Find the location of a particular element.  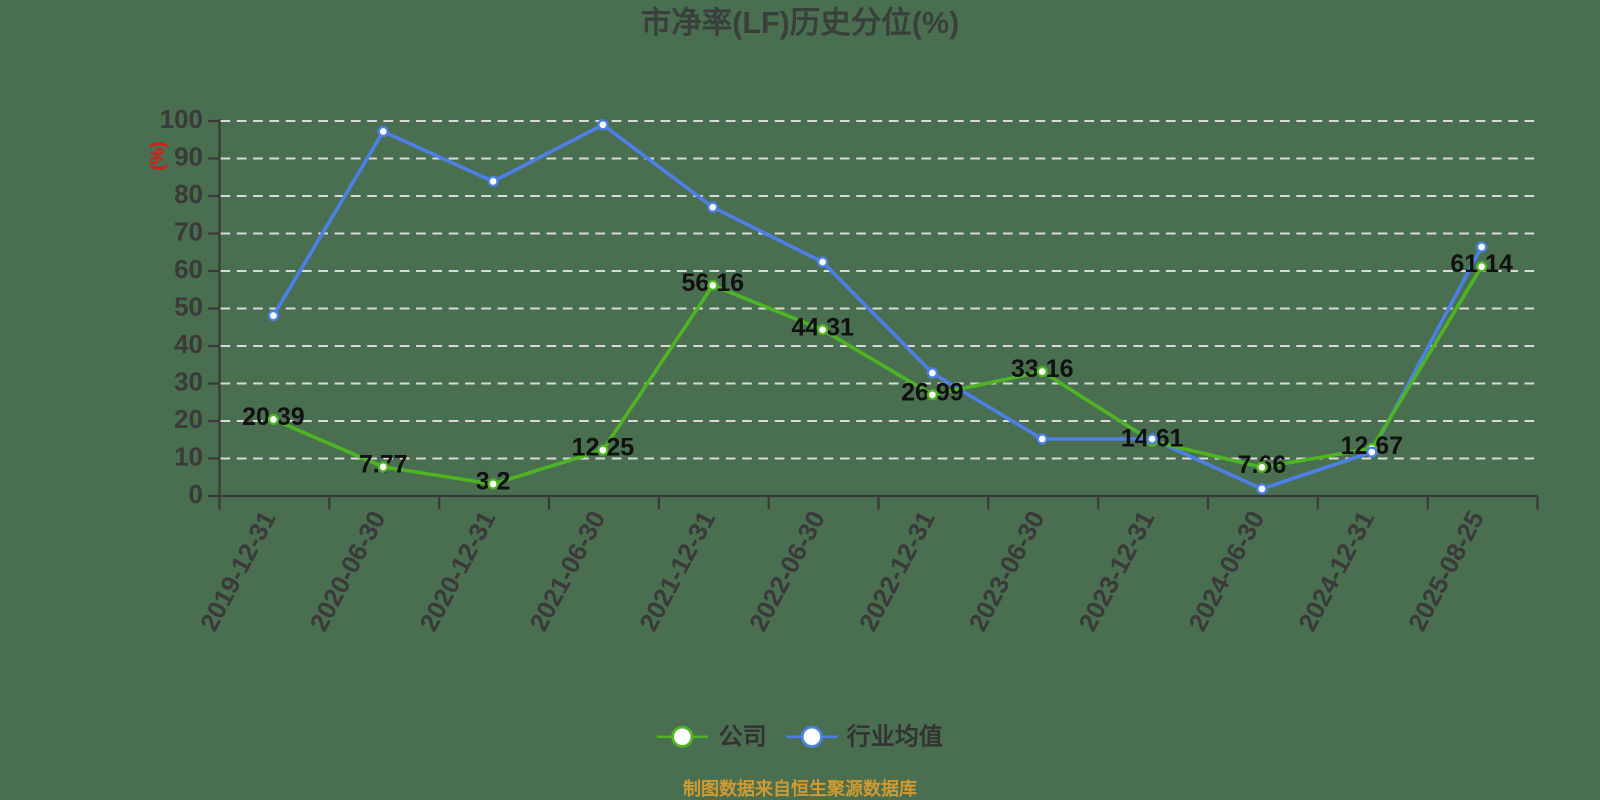

svg-text: 90 is located at coordinates (188, 156).